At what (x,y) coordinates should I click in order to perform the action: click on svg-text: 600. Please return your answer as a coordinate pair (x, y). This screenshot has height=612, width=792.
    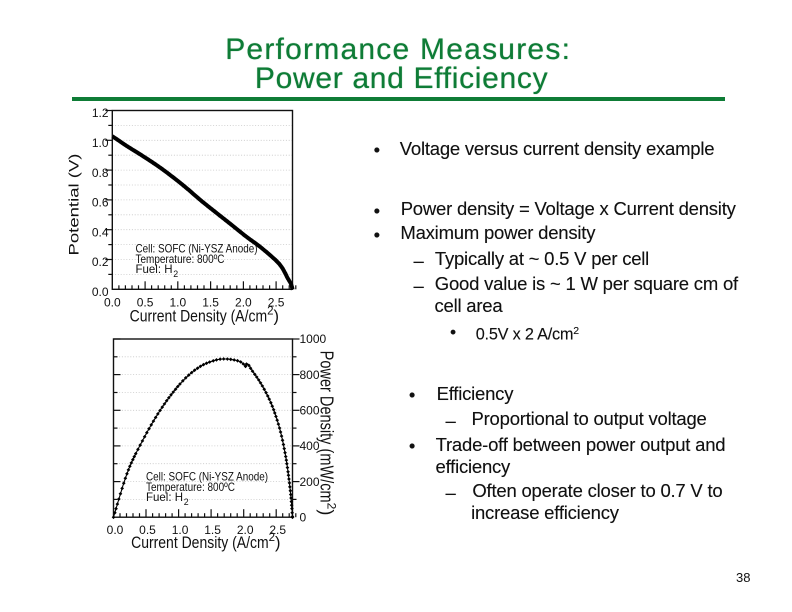
    Looking at the image, I should click on (310, 411).